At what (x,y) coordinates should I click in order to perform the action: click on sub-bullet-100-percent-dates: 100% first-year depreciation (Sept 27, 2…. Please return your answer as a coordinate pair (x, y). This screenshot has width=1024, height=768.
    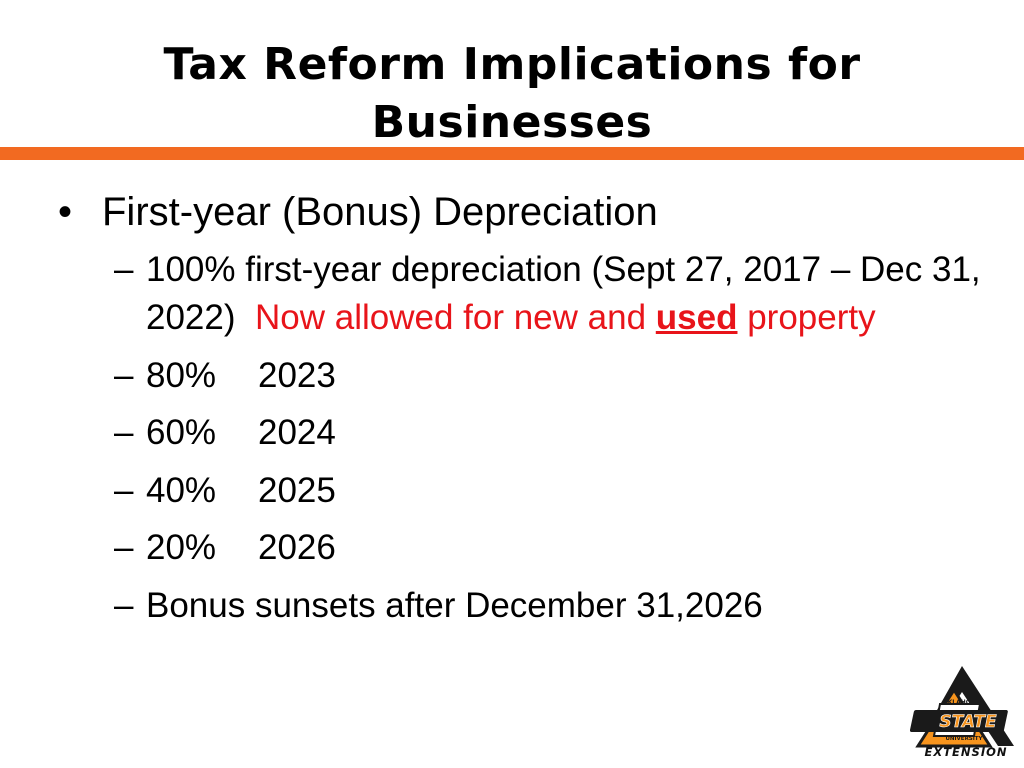
    Looking at the image, I should click on (563, 293).